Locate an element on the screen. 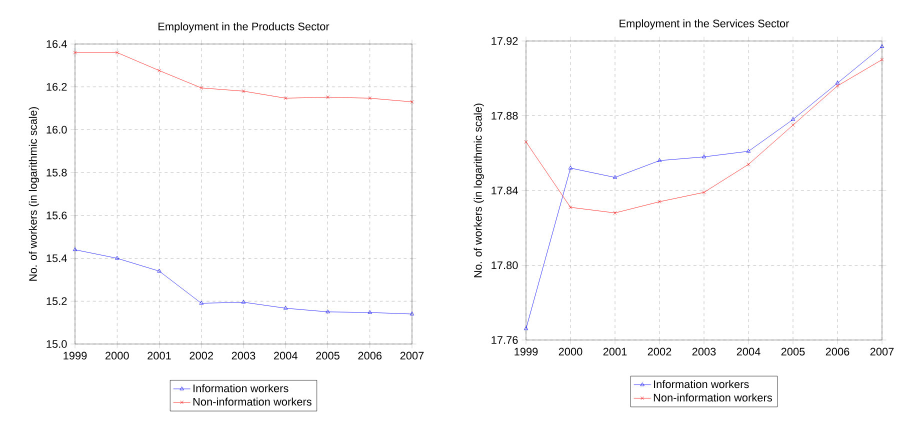 The image size is (898, 430). y-tick-label: 17.76 is located at coordinates (505, 340).